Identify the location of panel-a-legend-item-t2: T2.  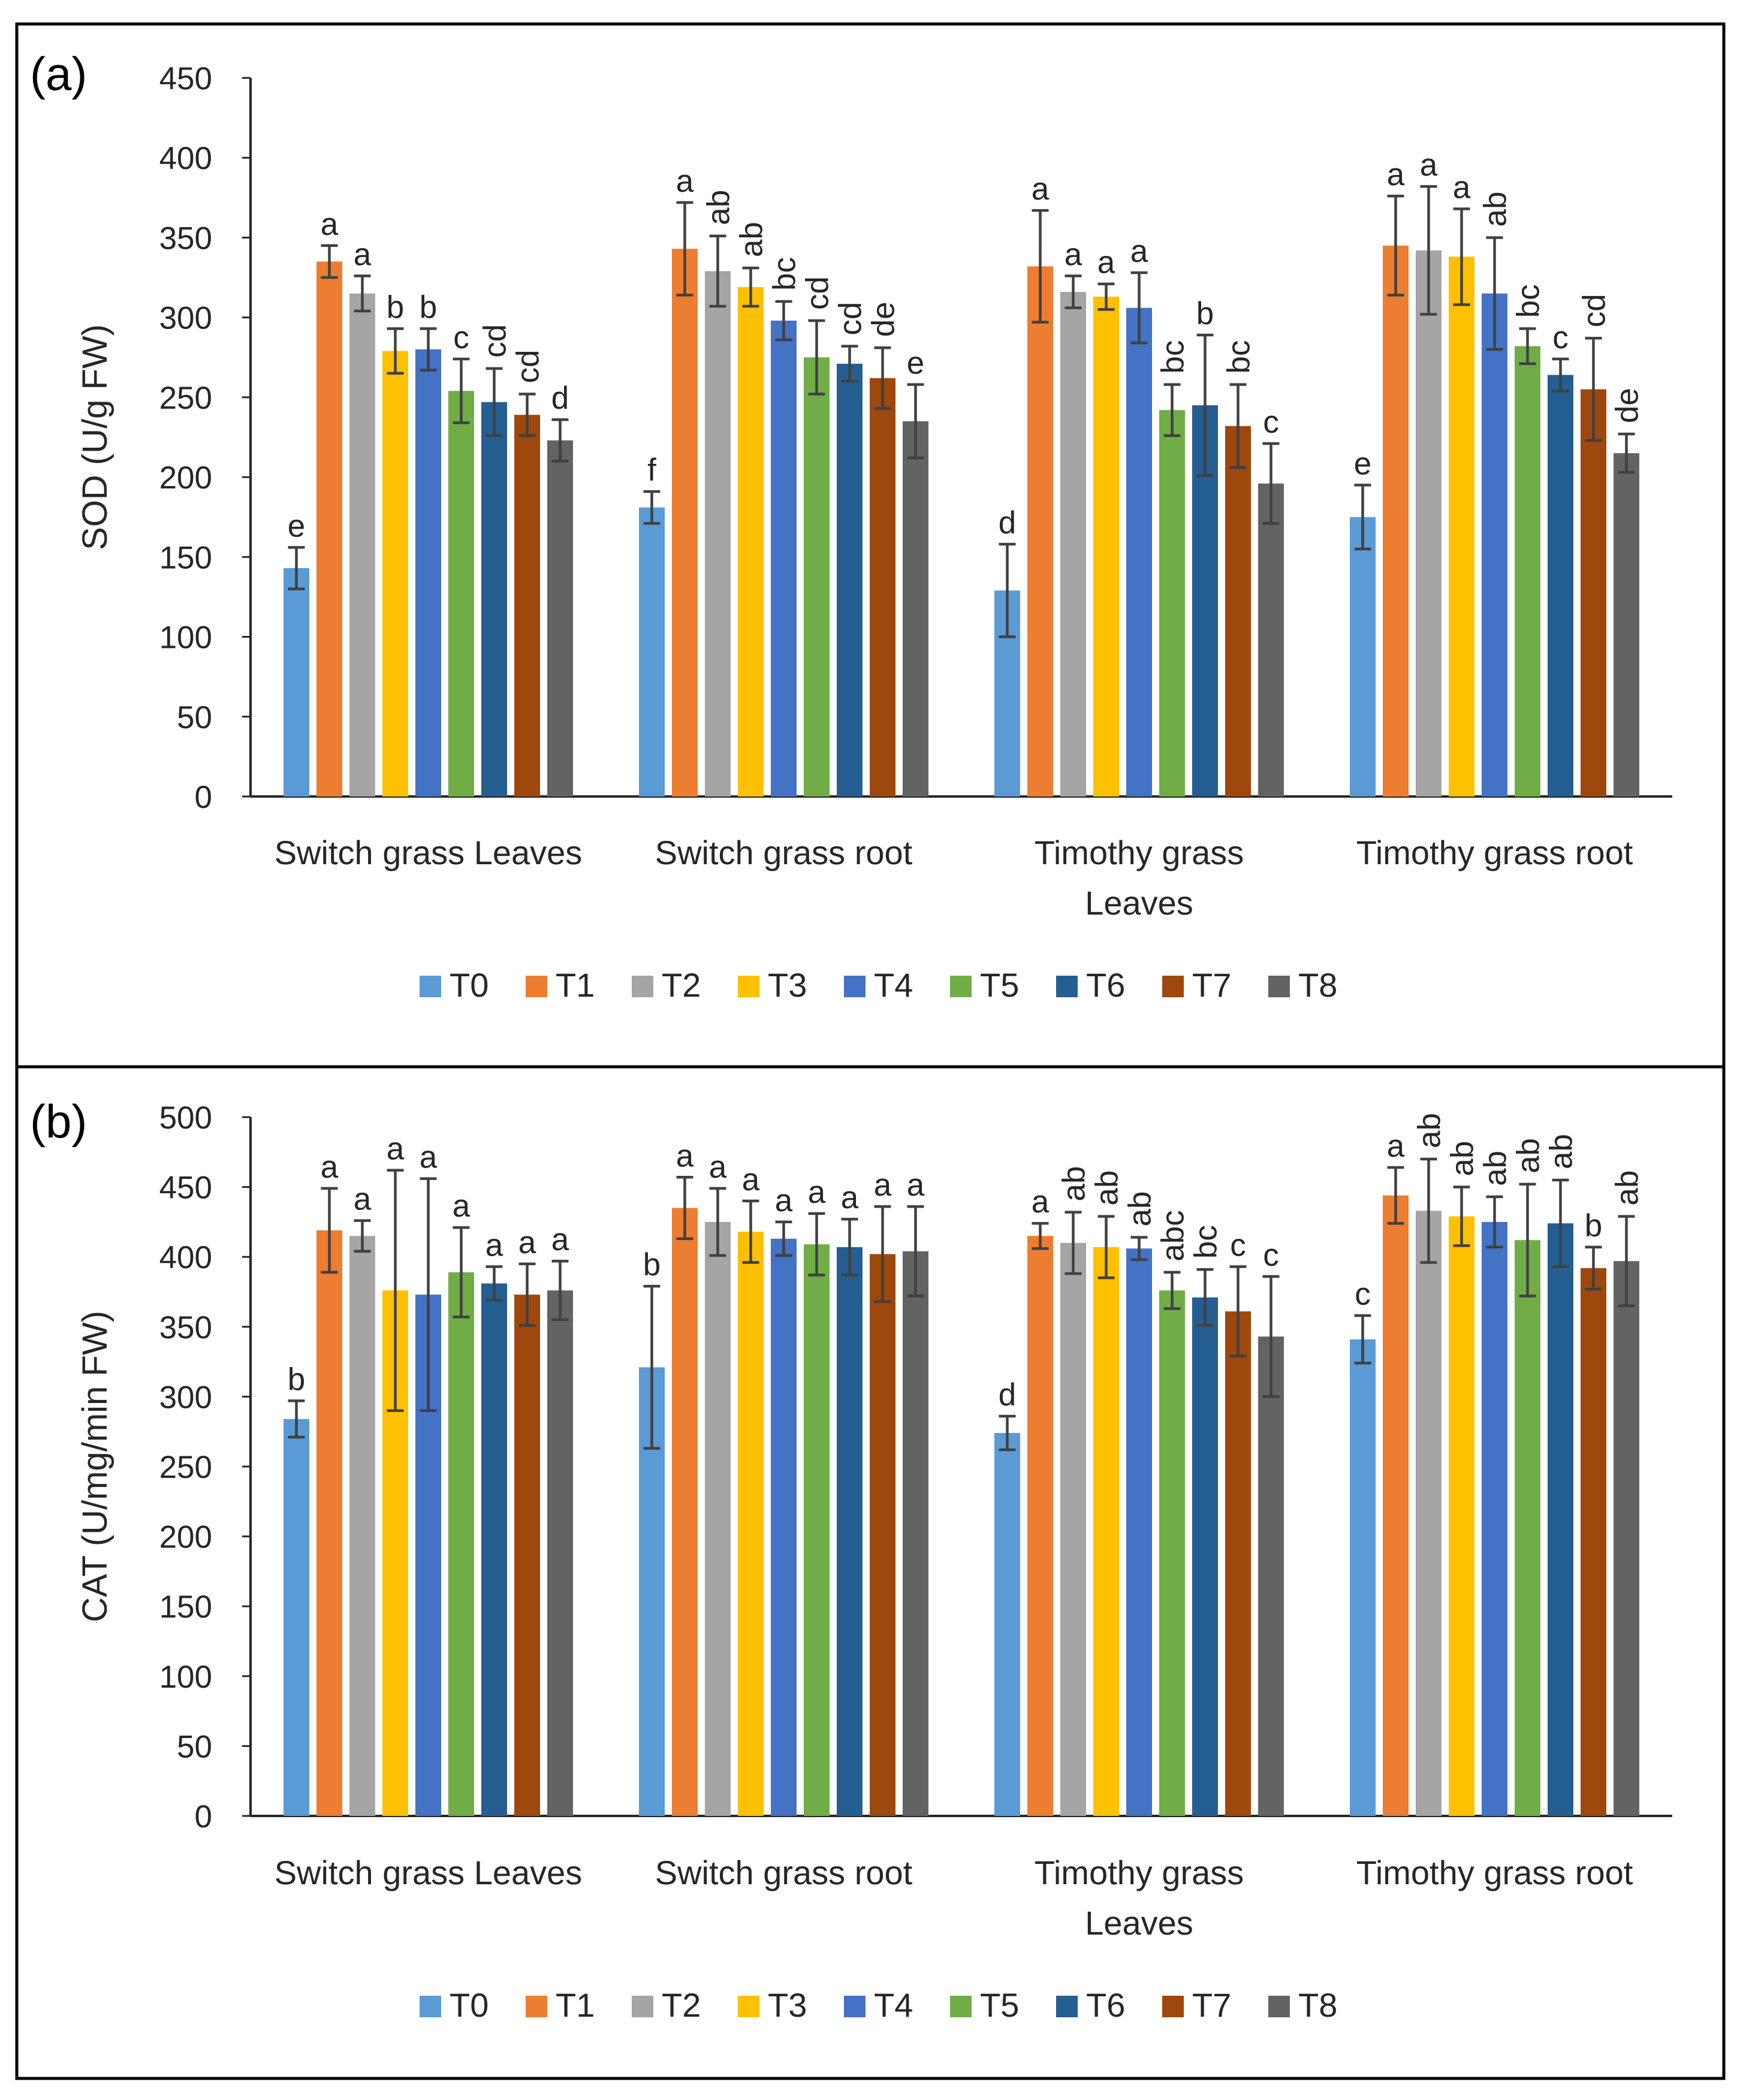
(667, 985).